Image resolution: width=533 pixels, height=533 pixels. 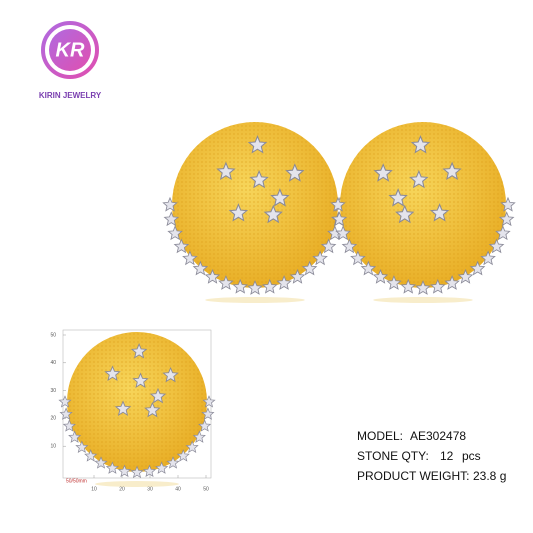 I want to click on ruler-y-label: 40, so click(x=53, y=363).